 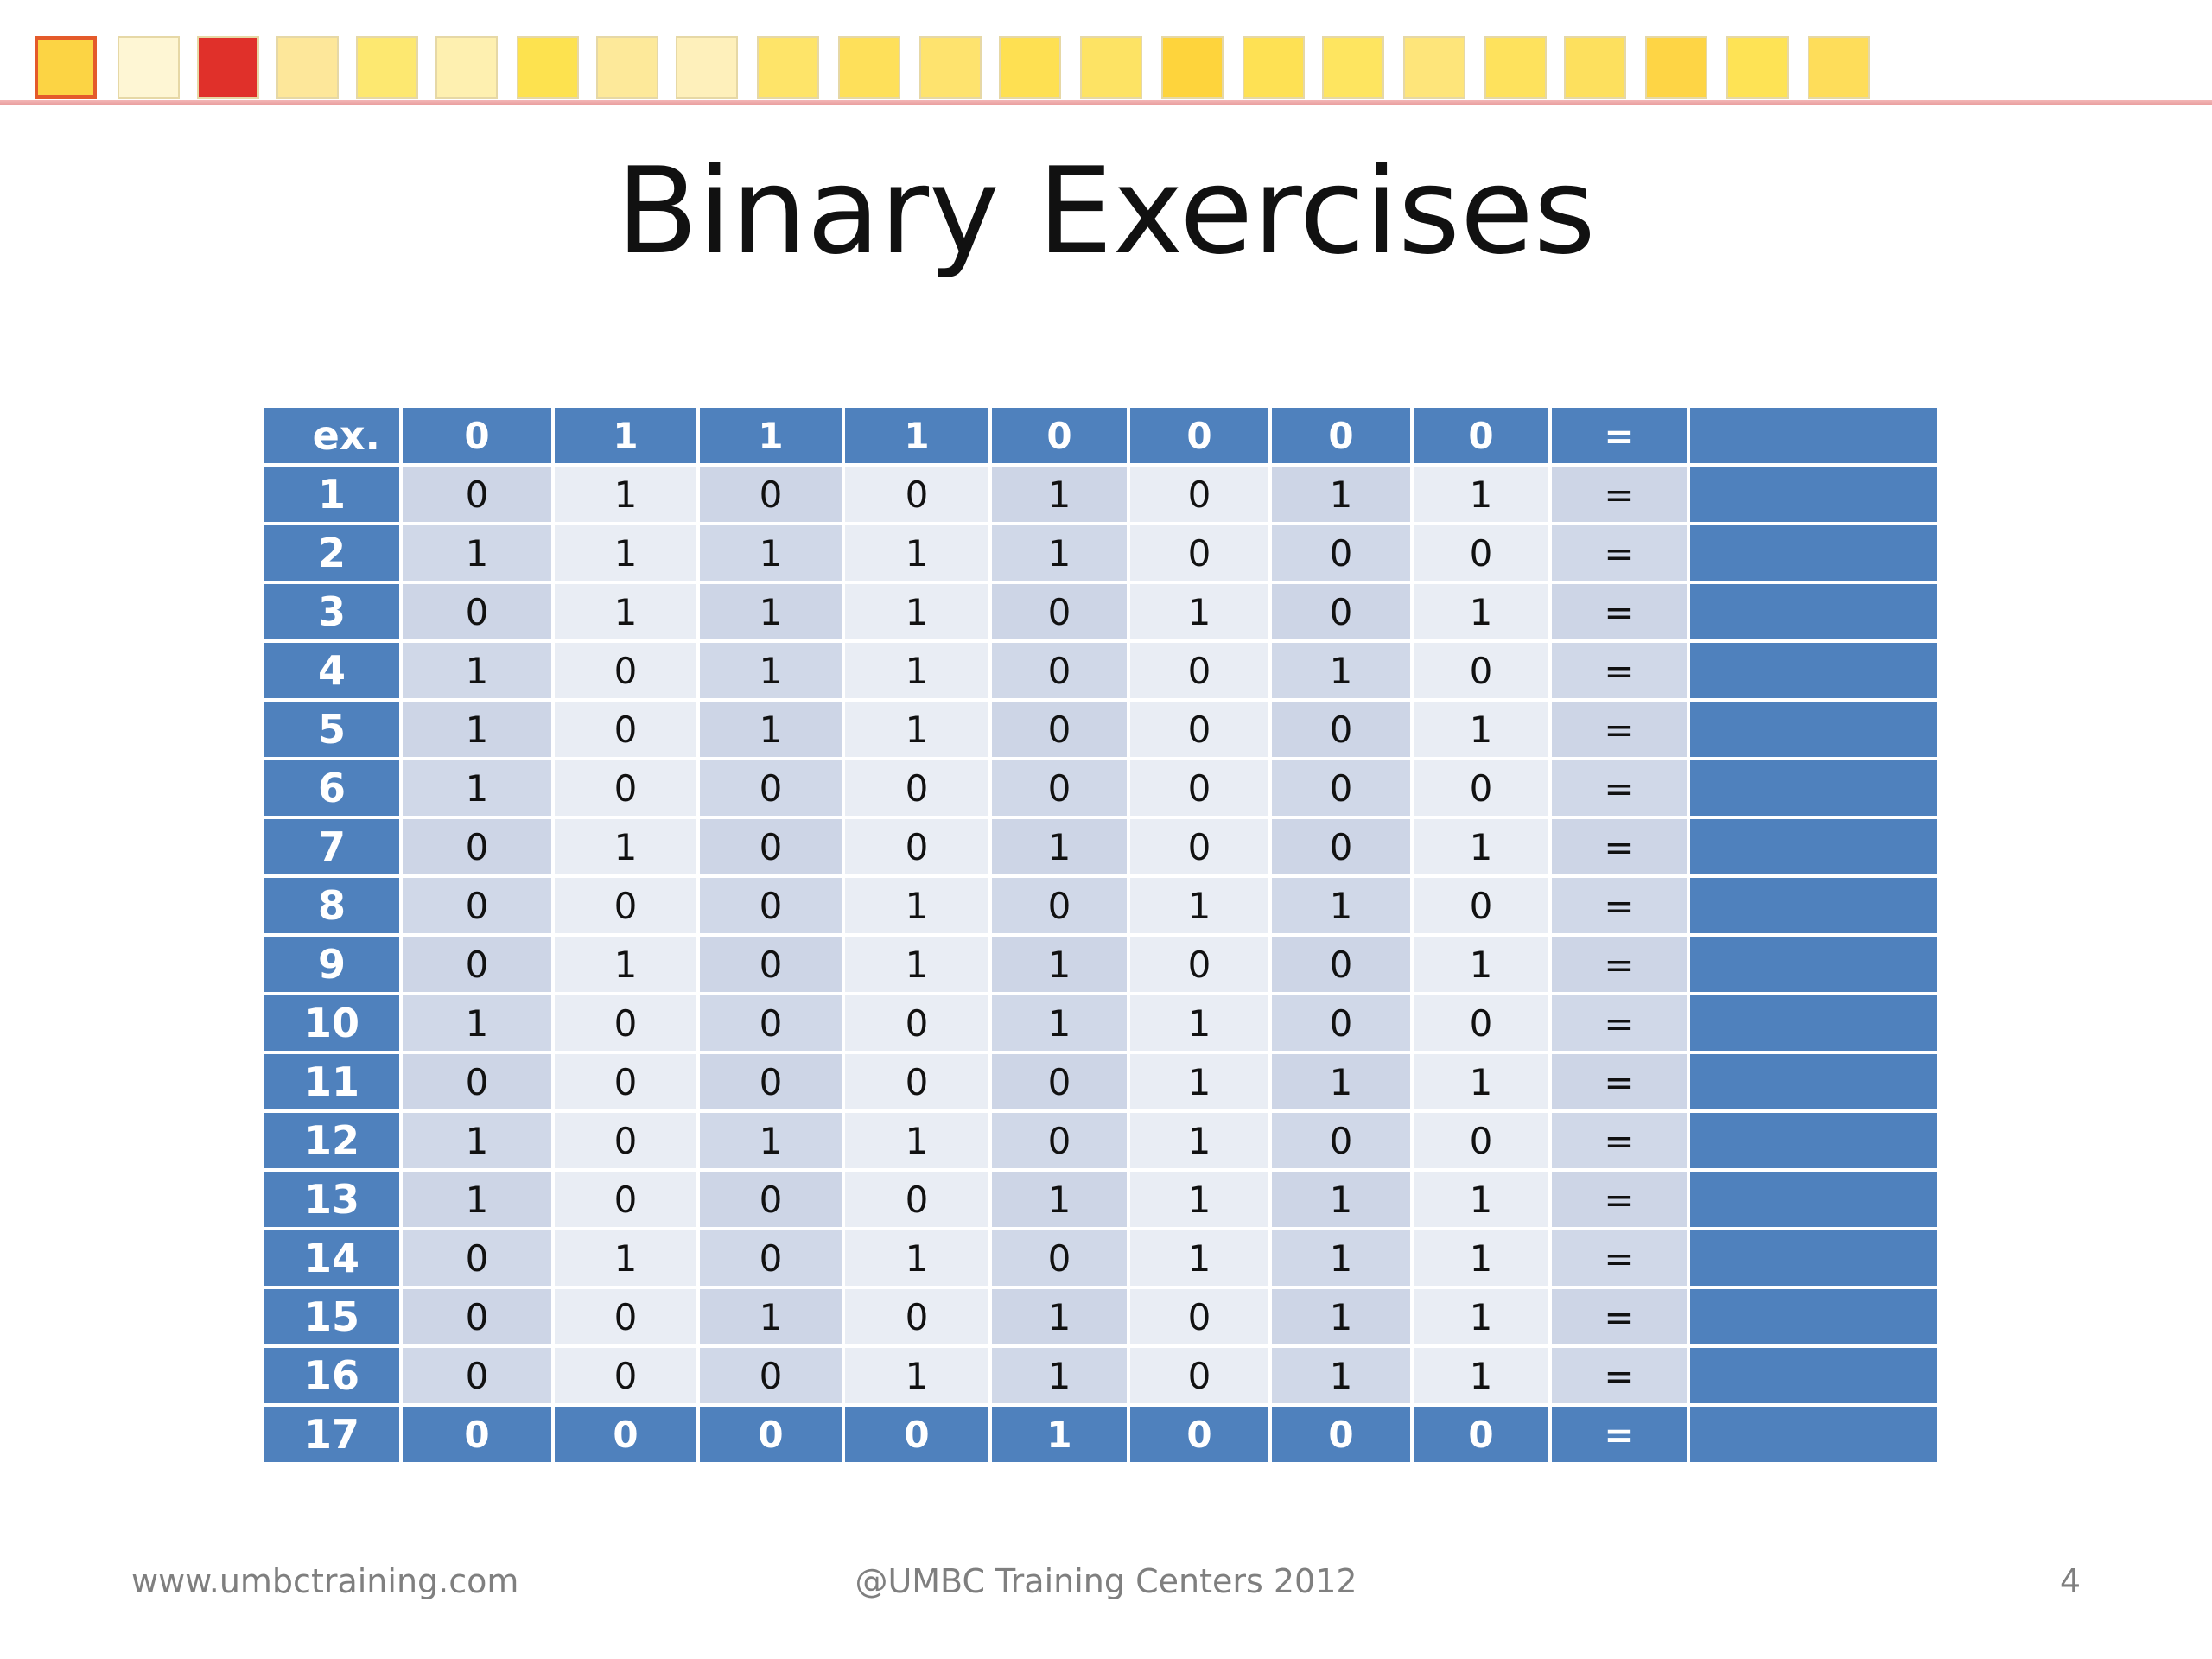 What do you see at coordinates (331, 1199) in the screenshot?
I see `row-label: 13` at bounding box center [331, 1199].